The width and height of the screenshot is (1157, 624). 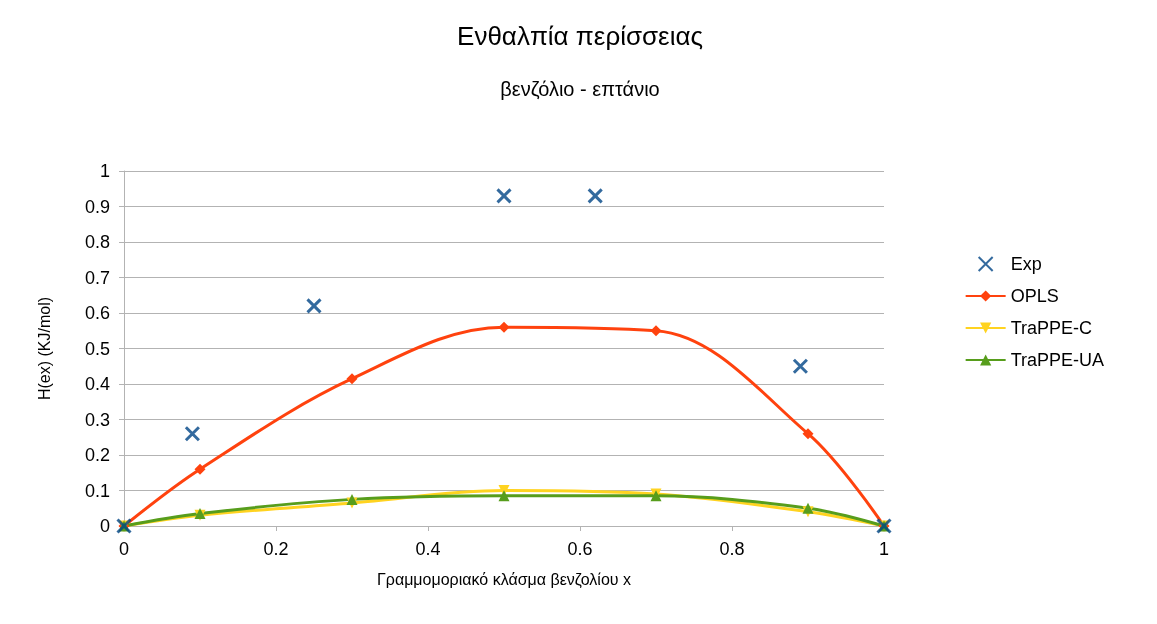 I want to click on legend-label: Exp, so click(x=1026, y=264).